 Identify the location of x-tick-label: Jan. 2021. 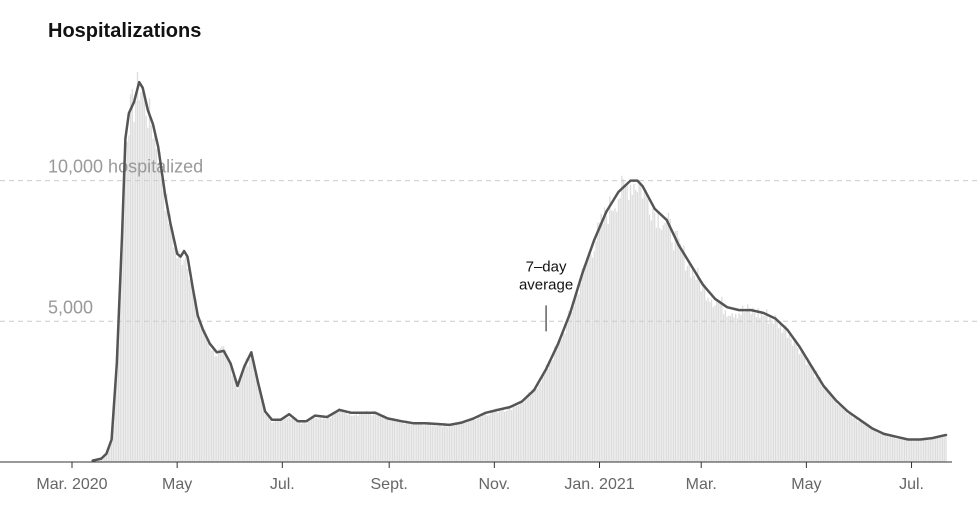
(599, 484).